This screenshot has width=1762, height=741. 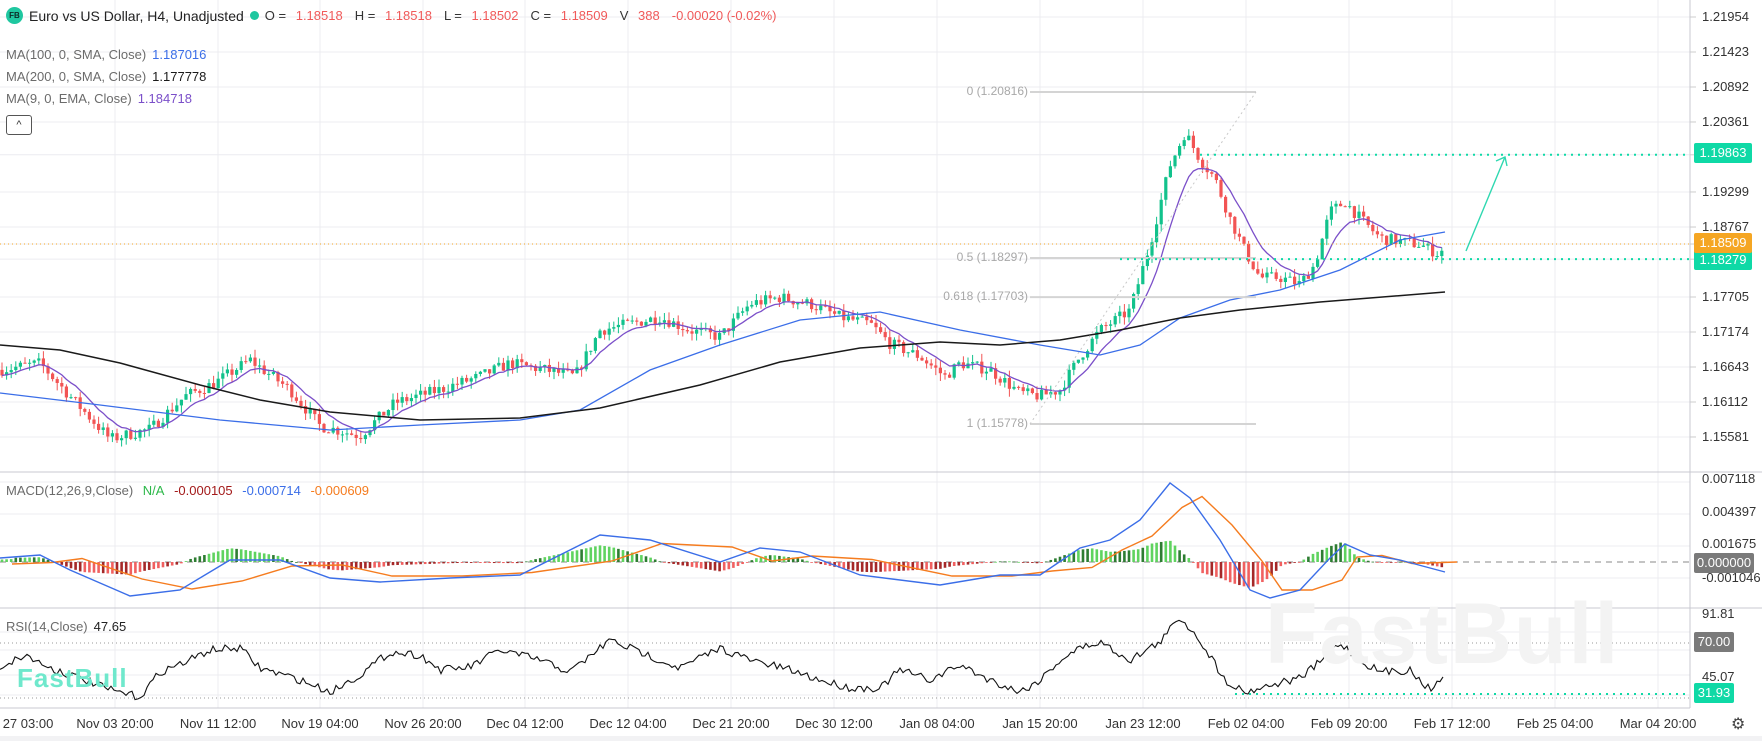 What do you see at coordinates (834, 723) in the screenshot?
I see `time-axis-label: Dec 30 12:00` at bounding box center [834, 723].